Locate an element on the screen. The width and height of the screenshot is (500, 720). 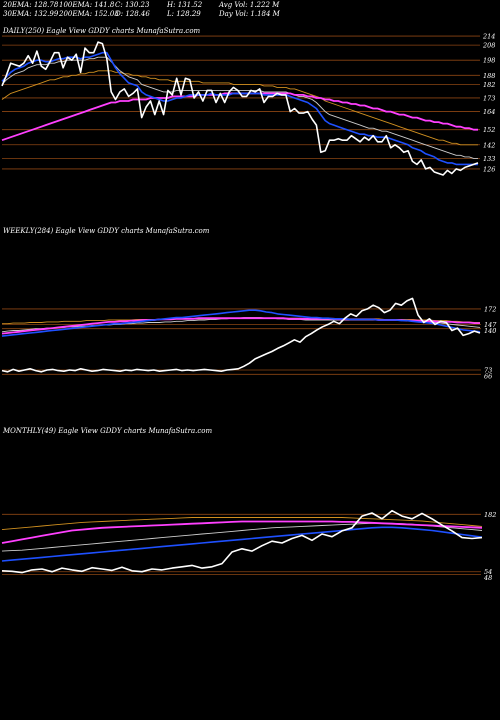
weekly-ema20-line is located at coordinates (241, 323).